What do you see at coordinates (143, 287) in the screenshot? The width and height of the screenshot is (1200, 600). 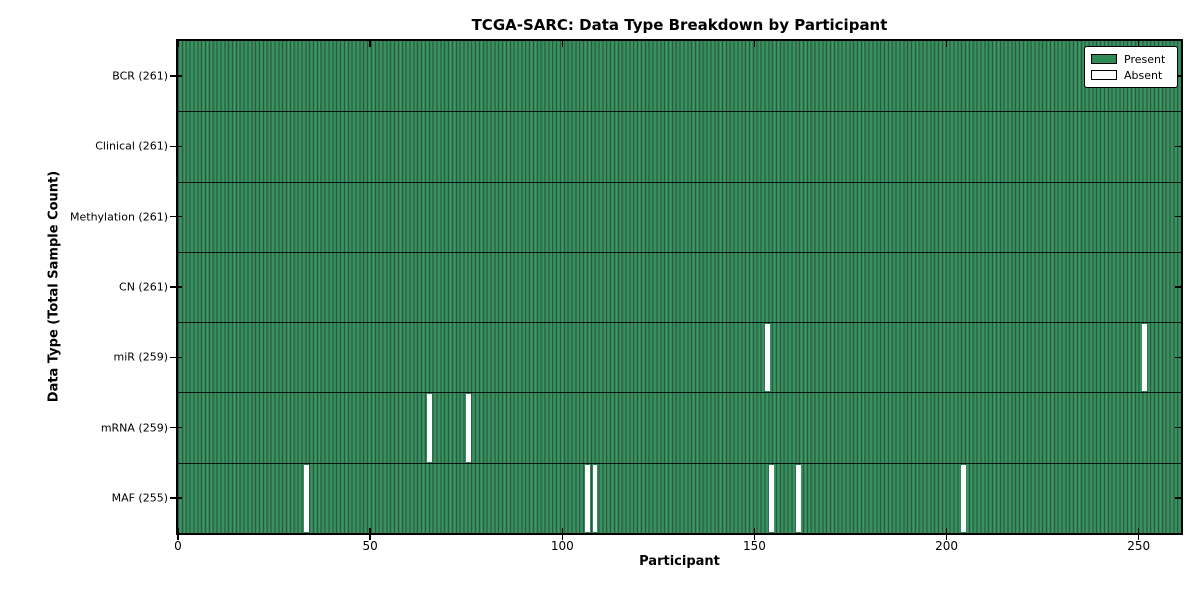 I see `y-tick-label-cn: CN (261)` at bounding box center [143, 287].